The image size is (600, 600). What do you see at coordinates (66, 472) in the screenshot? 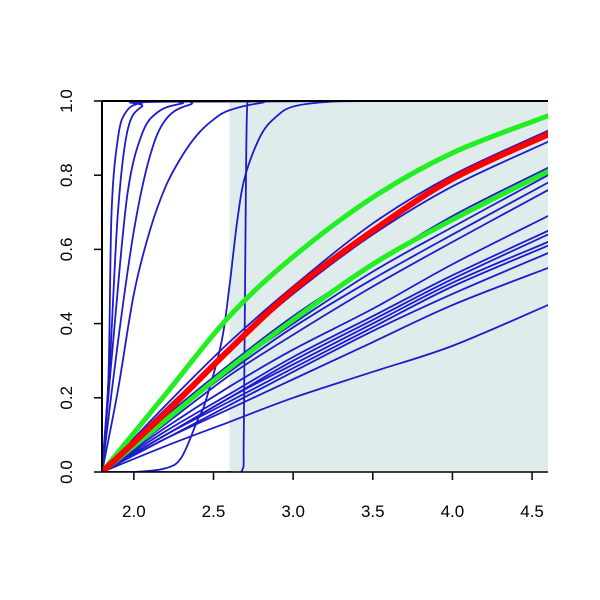
I see `y-tick-label: 0.0` at bounding box center [66, 472].